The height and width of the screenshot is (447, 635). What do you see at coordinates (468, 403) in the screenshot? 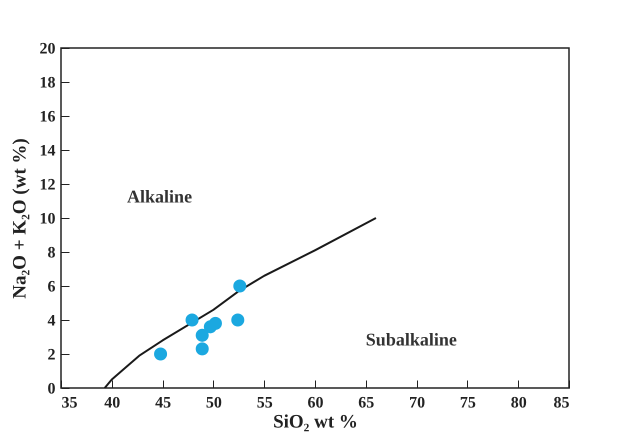
I see `x-tick-label: 75` at bounding box center [468, 403].